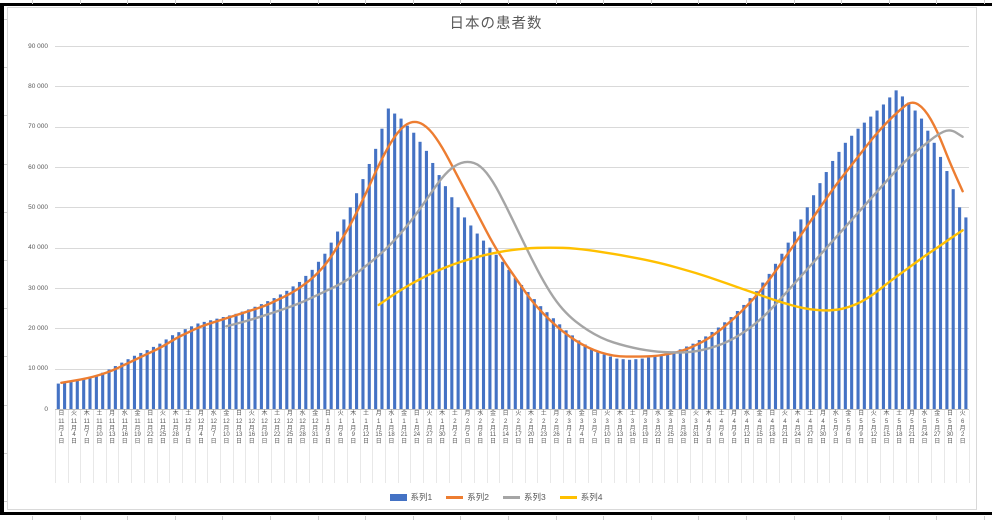  What do you see at coordinates (38, 46) in the screenshot?
I see `y-tick-label: 90 000` at bounding box center [38, 46].